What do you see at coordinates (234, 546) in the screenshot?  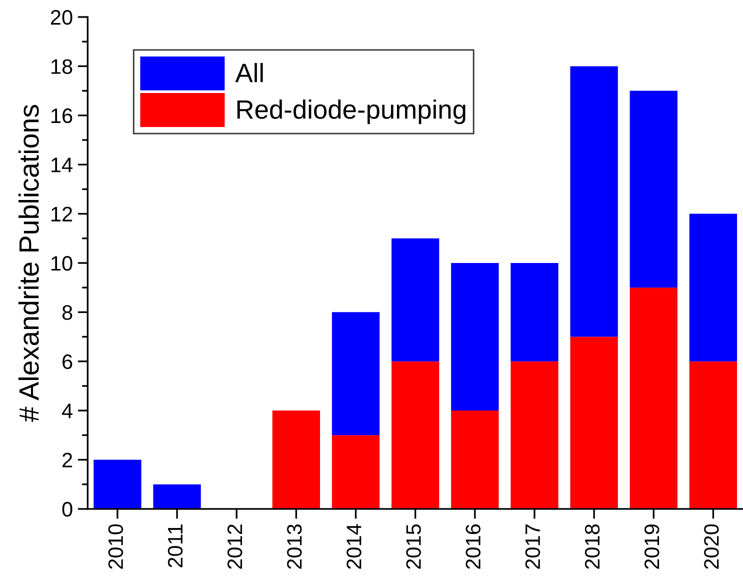 I see `x-tick-label: 2012` at bounding box center [234, 546].